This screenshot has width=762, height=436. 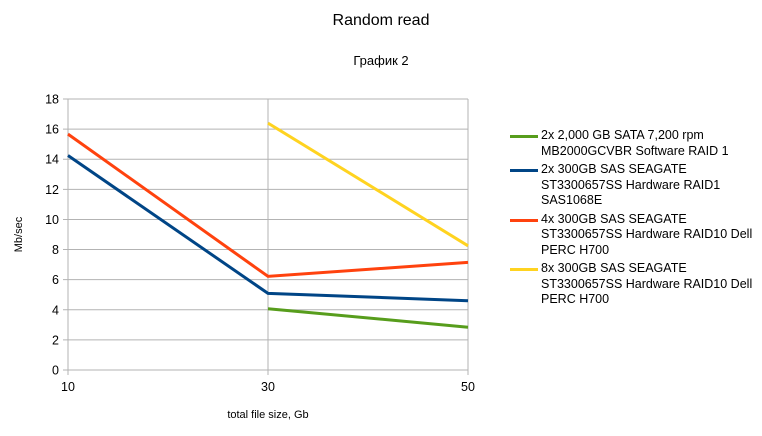 I want to click on x-axis-label: total file size, Gb, so click(x=267, y=415).